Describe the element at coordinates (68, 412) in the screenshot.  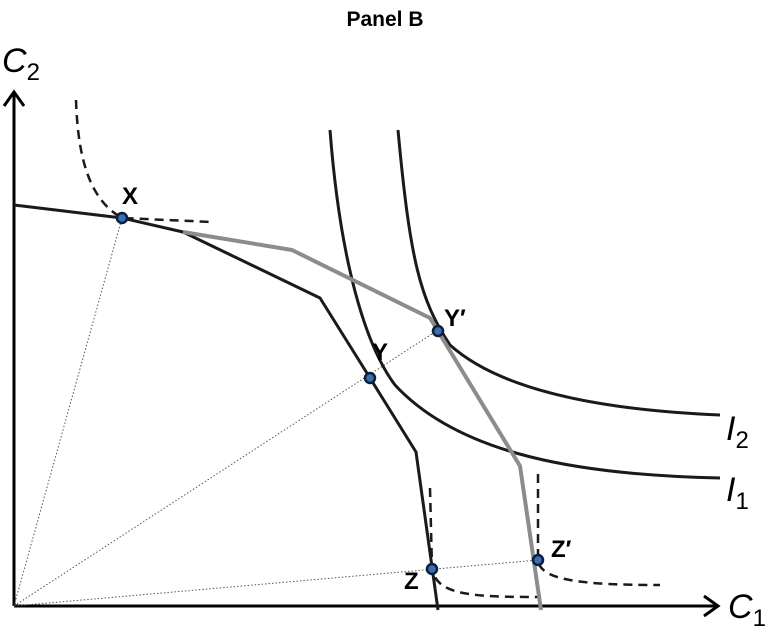
I see `ray-to-x` at that location.